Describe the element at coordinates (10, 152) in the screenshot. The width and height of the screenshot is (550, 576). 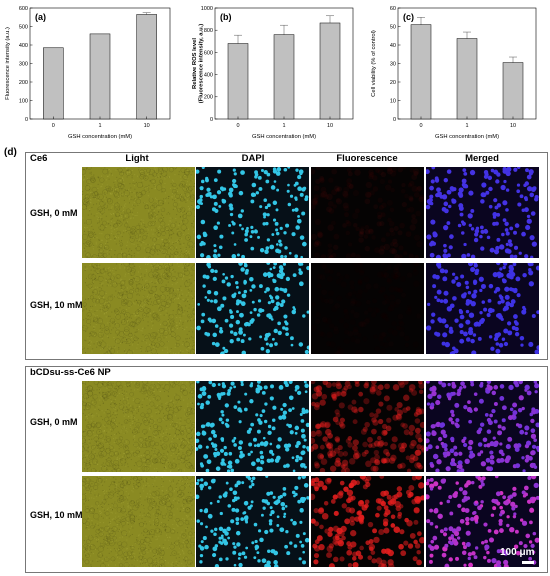
I see `panel-d-label: (d)` at that location.